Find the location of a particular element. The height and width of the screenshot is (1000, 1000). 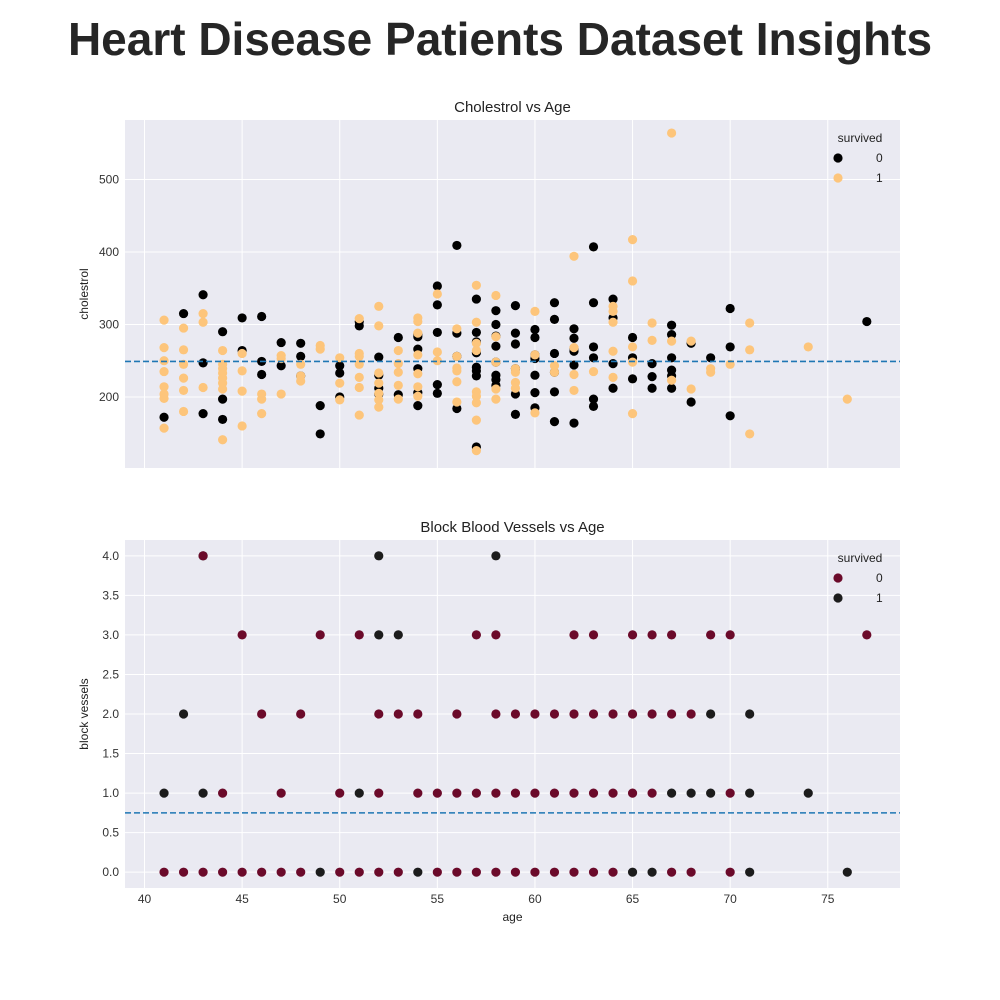

y-axis-label: block vessels is located at coordinates (84, 713).